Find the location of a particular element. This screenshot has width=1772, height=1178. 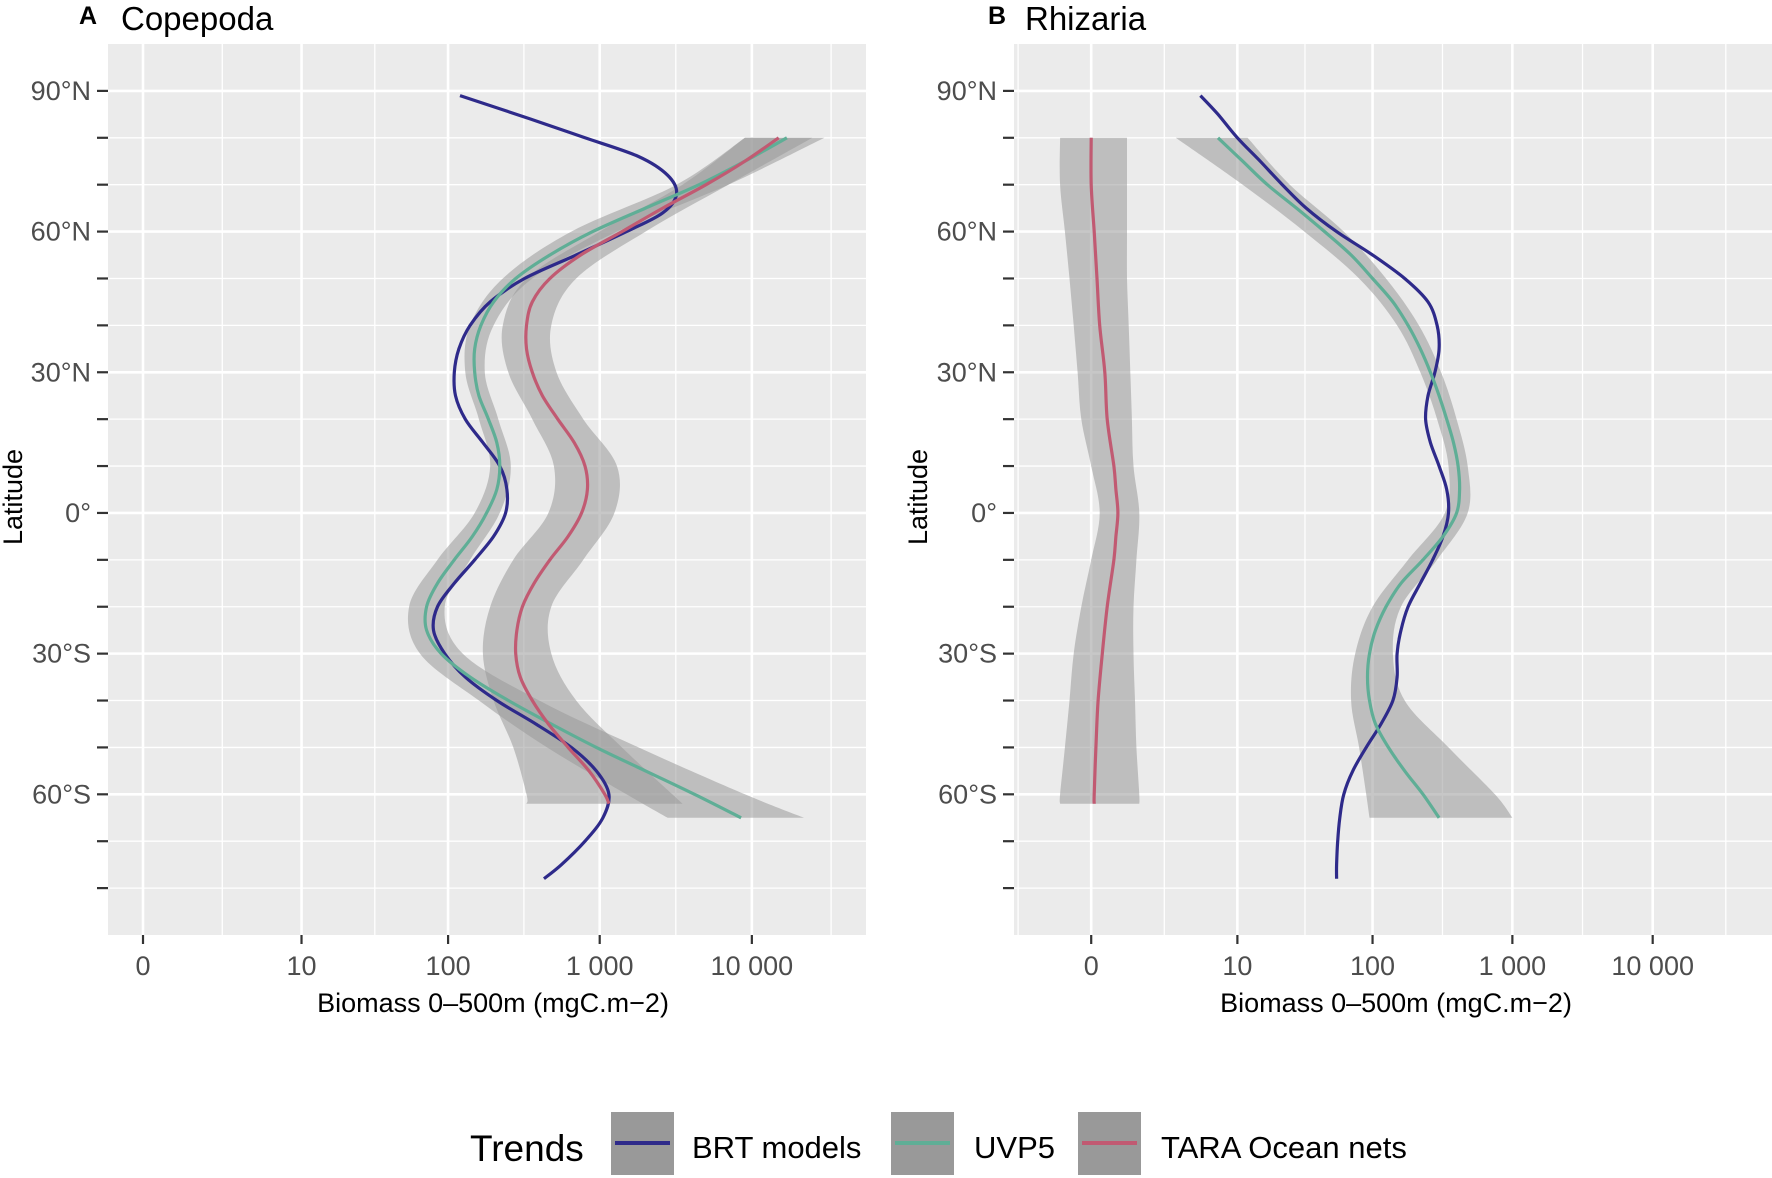

panel-a-x-tick-label: 1 000 is located at coordinates (600, 966).